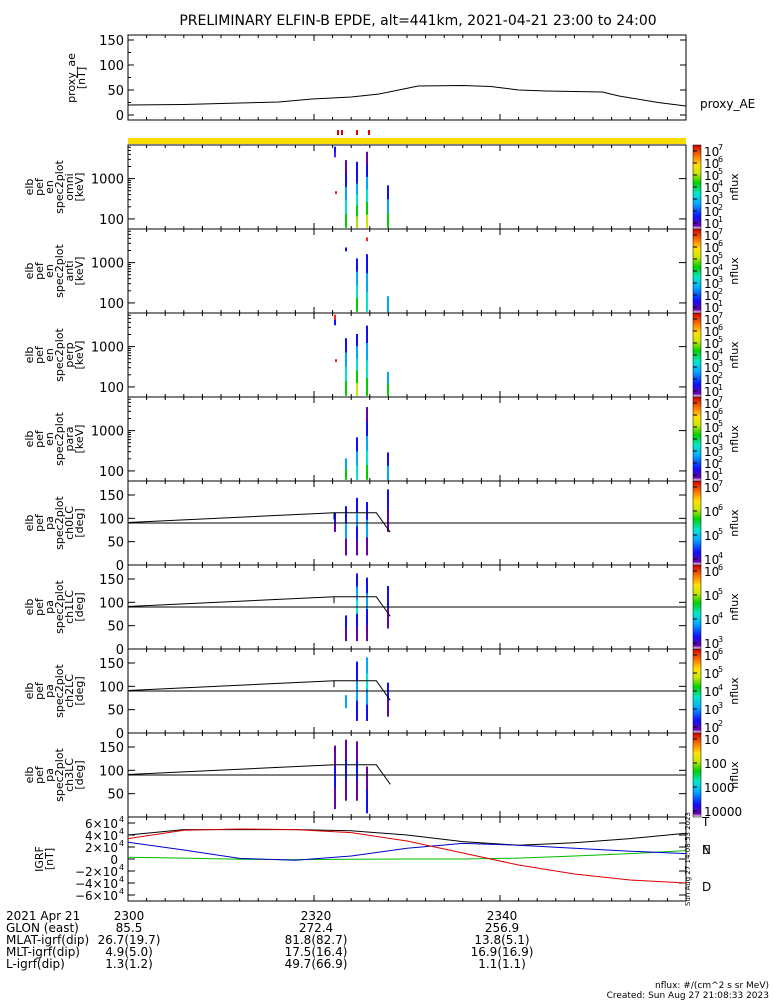 Image resolution: width=775 pixels, height=1000 pixels. What do you see at coordinates (502, 928) in the screenshot?
I see `ephemeris-value: 256.9` at bounding box center [502, 928].